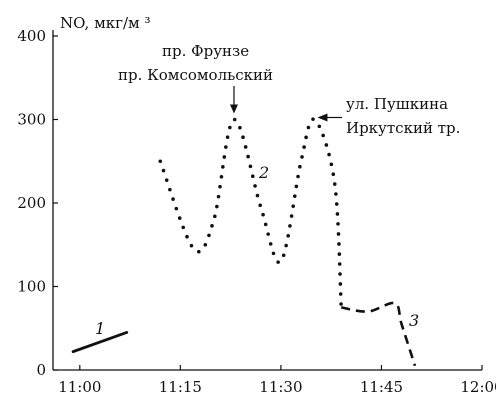 The width and height of the screenshot is (496, 400). Describe the element at coordinates (31, 36) in the screenshot. I see `y-tick-label: 400` at that location.